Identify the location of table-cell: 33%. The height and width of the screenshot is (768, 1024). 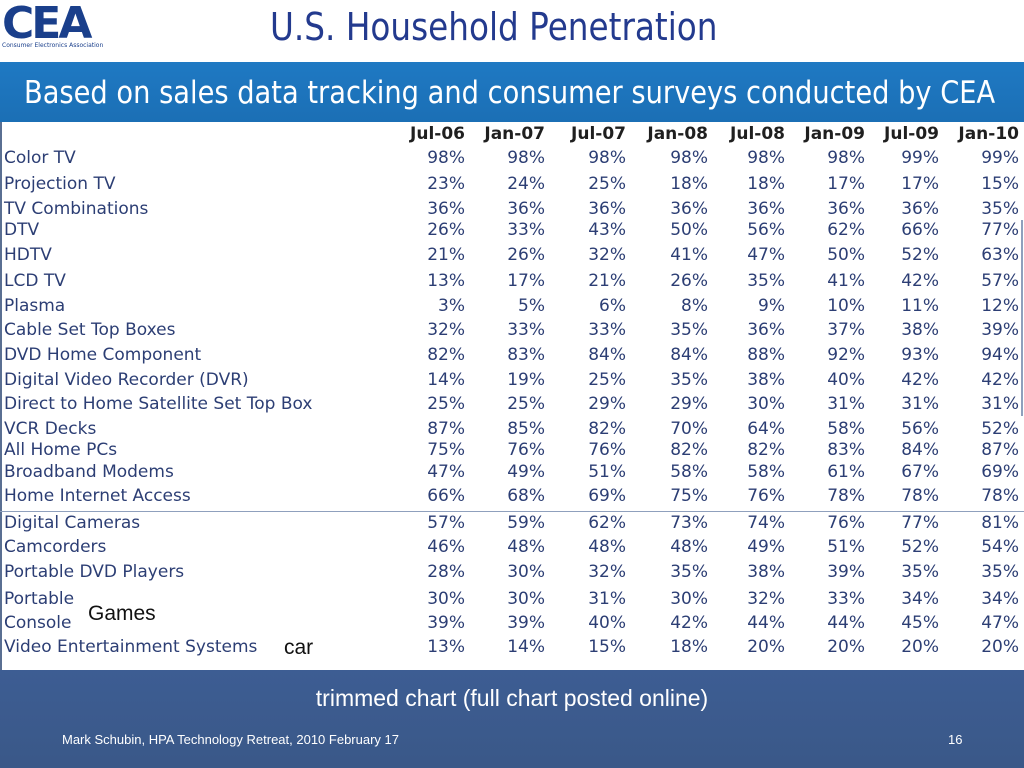
(846, 599).